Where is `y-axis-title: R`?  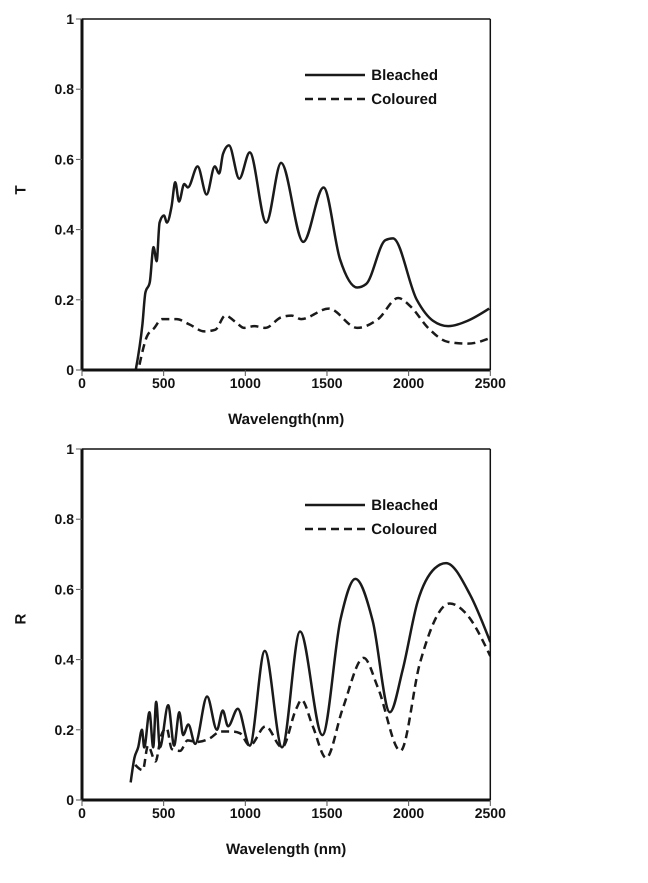 y-axis-title: R is located at coordinates (21, 619).